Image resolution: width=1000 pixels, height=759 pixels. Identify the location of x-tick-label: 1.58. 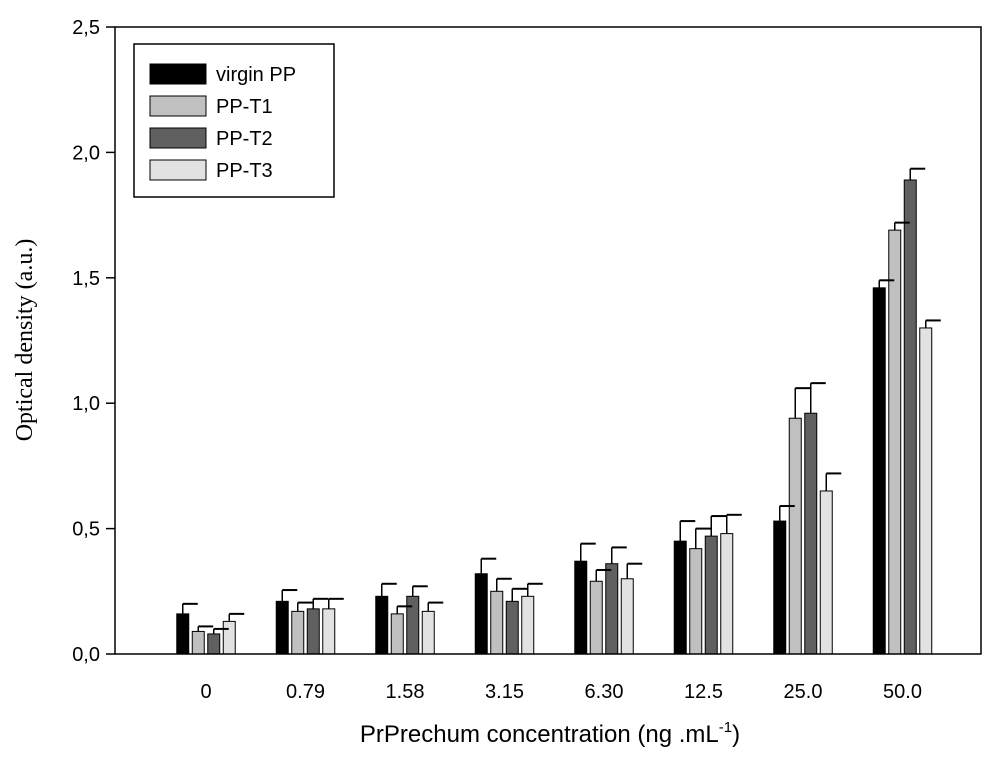
(405, 692).